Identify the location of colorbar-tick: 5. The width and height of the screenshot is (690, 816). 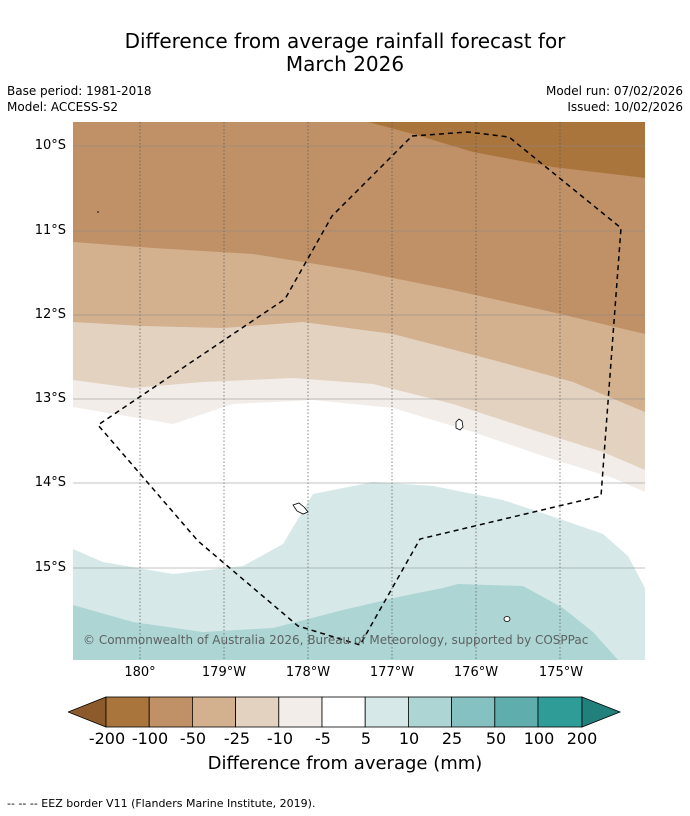
(366, 738).